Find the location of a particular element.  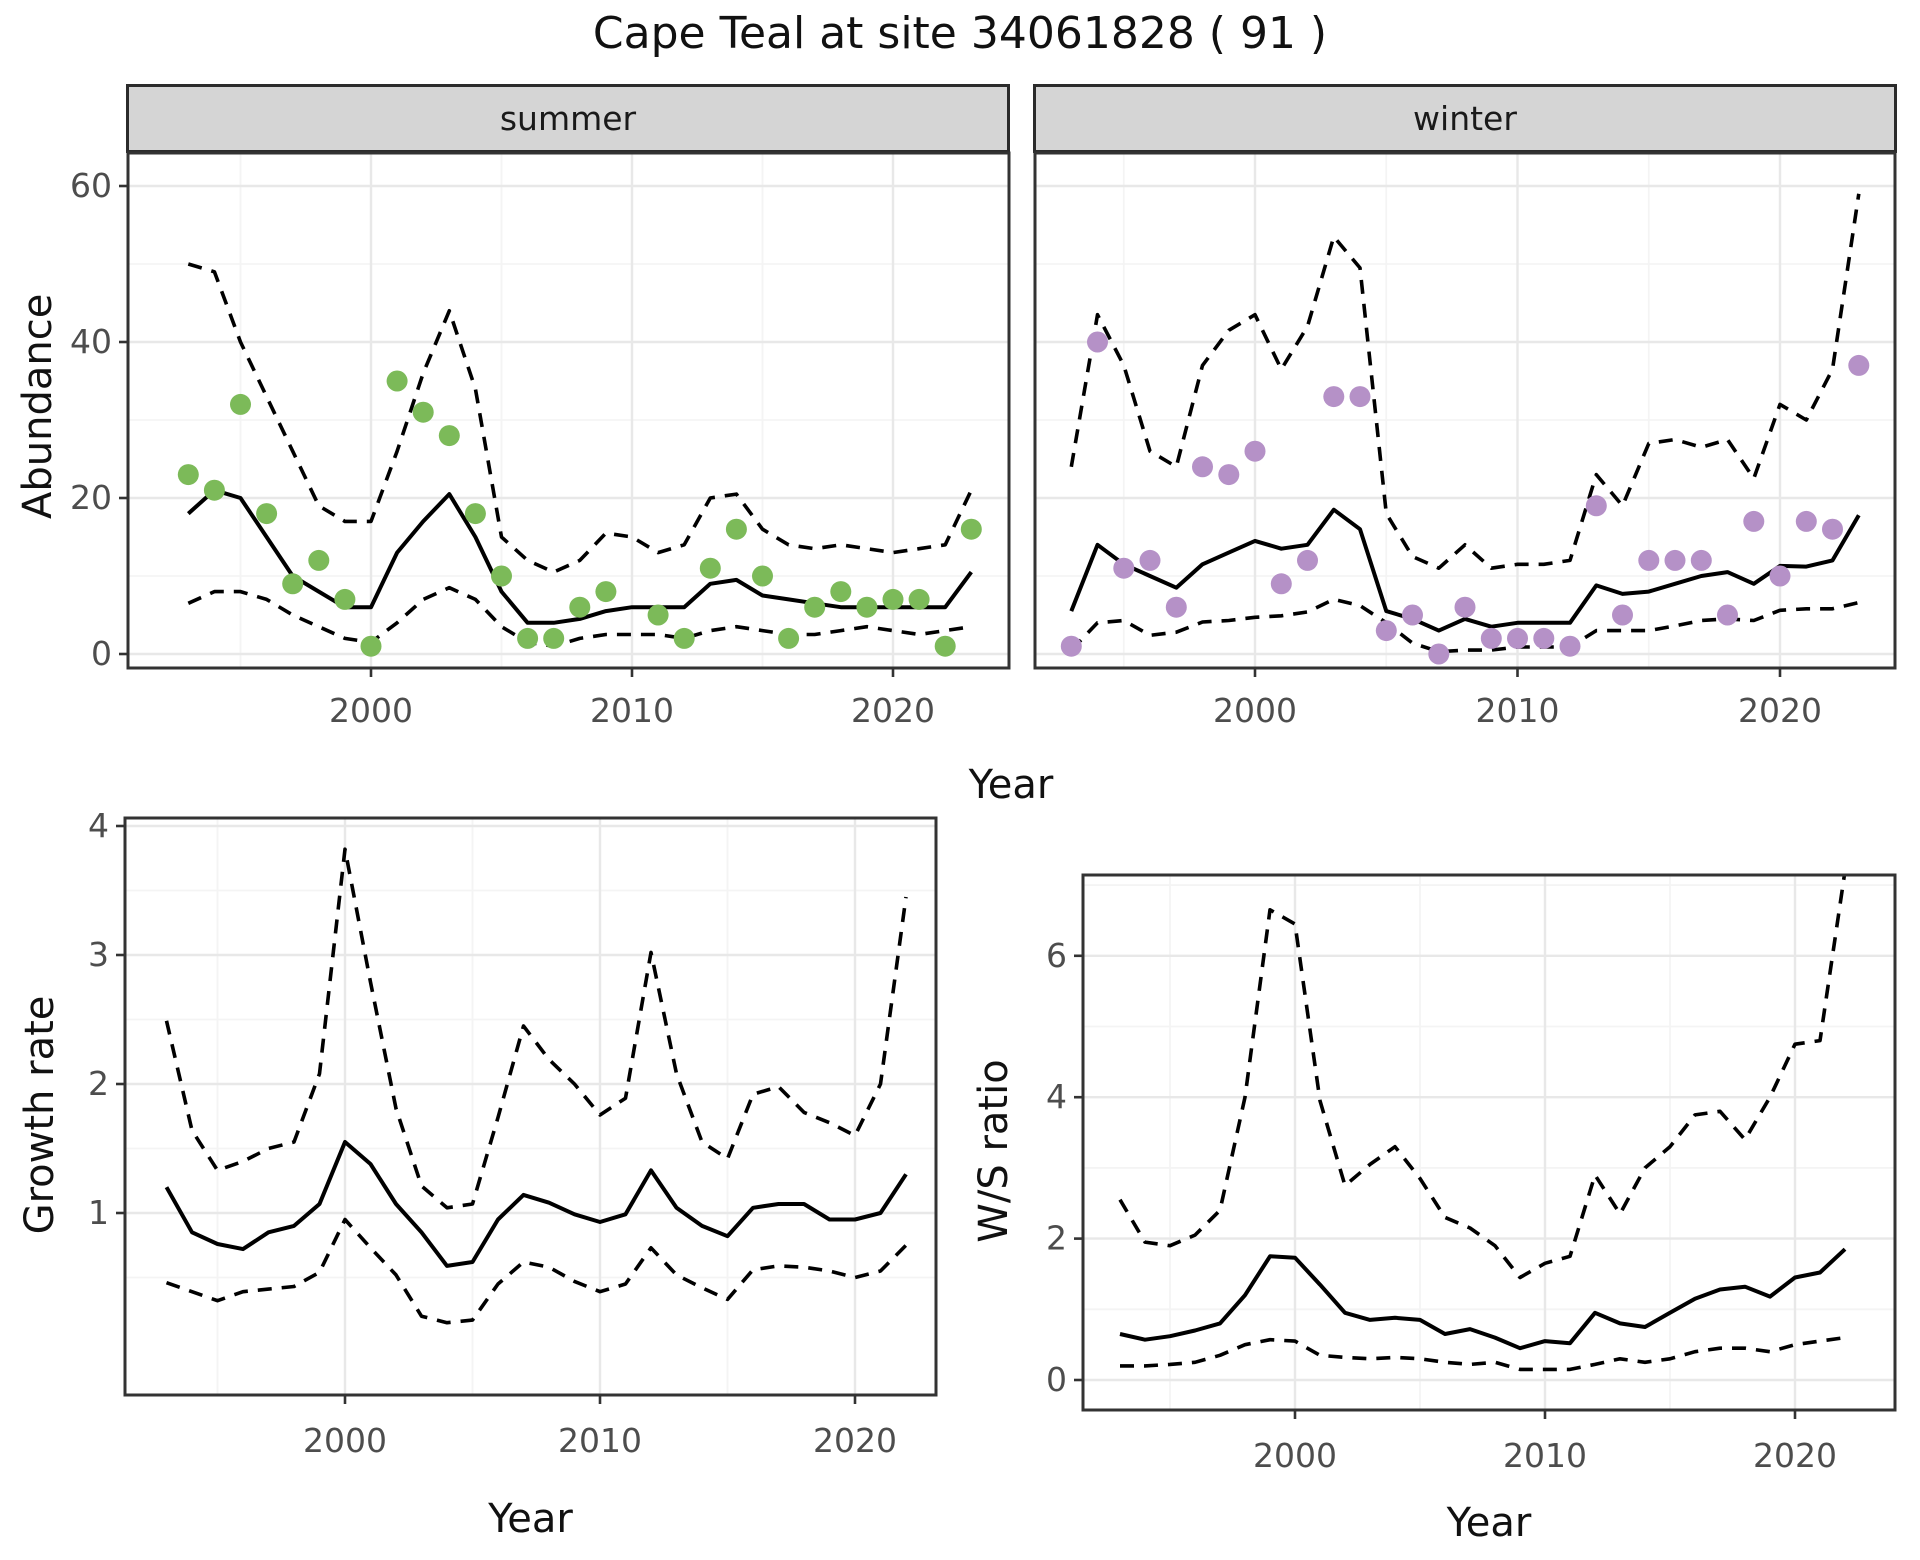

x-tick-label-summer-2020: 2020 is located at coordinates (893, 710).